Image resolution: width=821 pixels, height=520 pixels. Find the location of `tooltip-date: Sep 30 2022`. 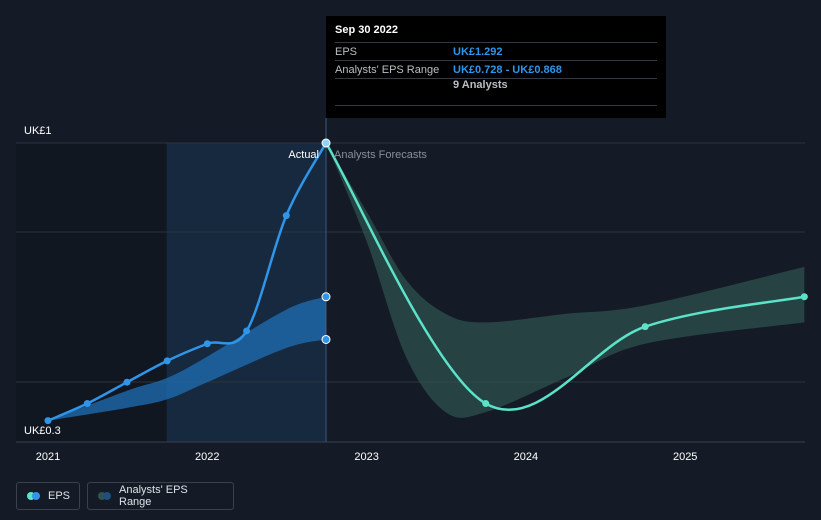

tooltip-date: Sep 30 2022 is located at coordinates (366, 30).